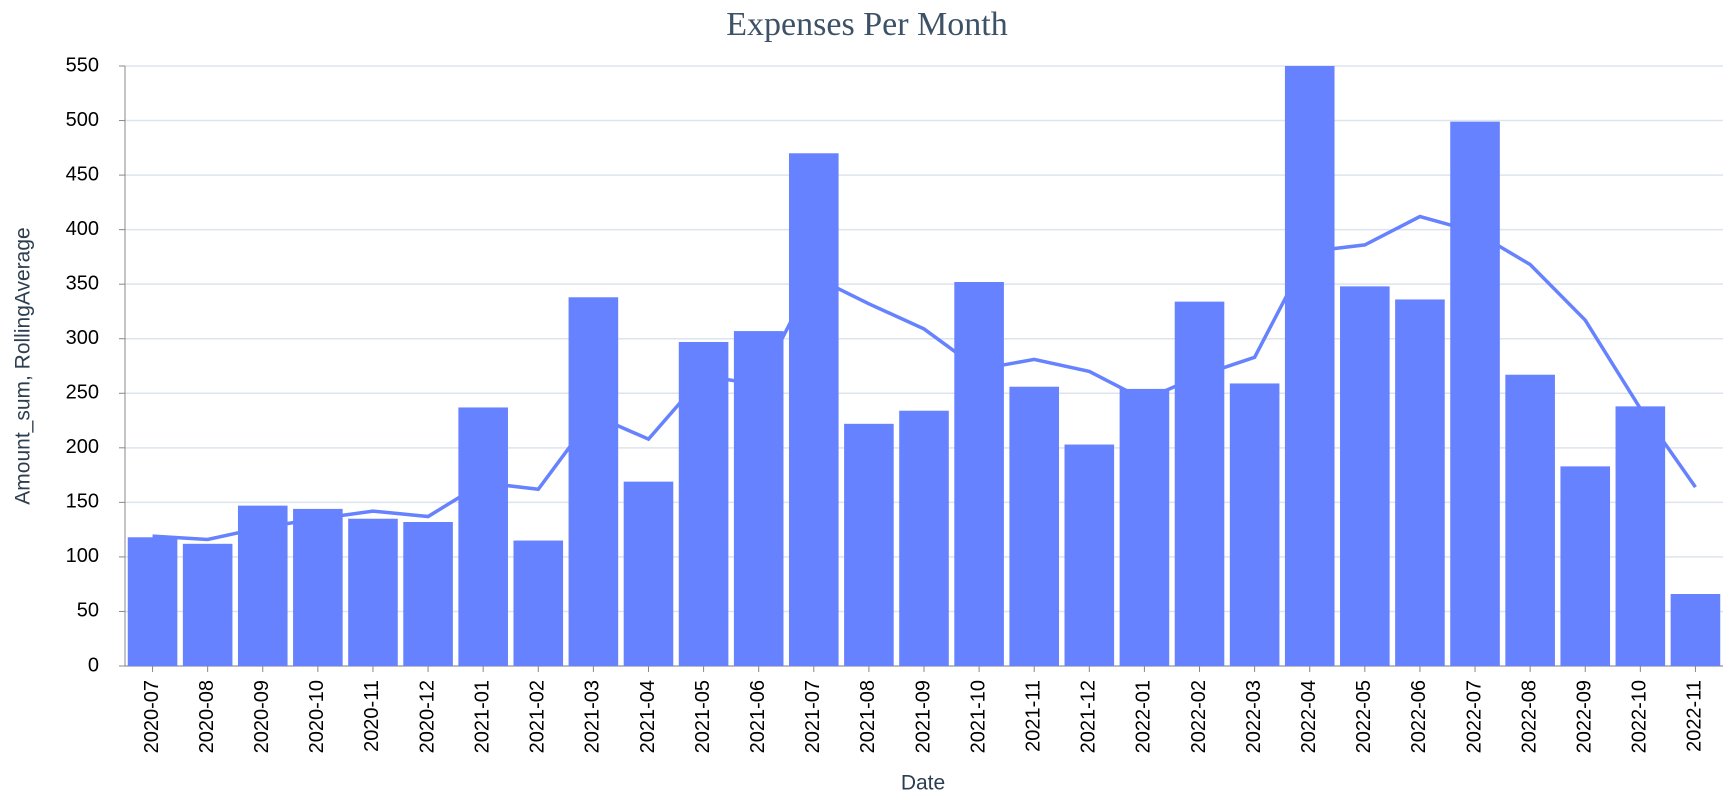 The image size is (1734, 806). I want to click on y-tick-label: 400, so click(82, 229).